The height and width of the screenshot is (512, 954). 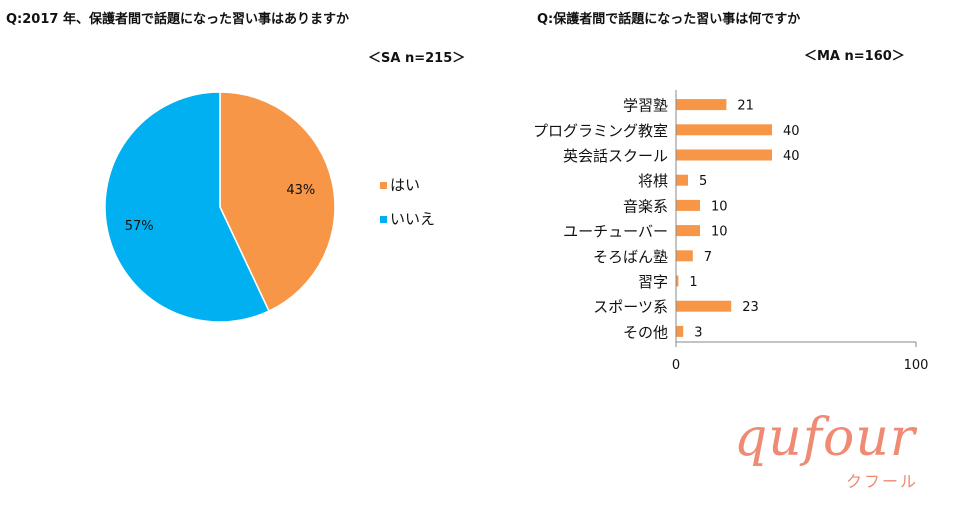 What do you see at coordinates (825, 438) in the screenshot?
I see `logo-wordmark: qufour` at bounding box center [825, 438].